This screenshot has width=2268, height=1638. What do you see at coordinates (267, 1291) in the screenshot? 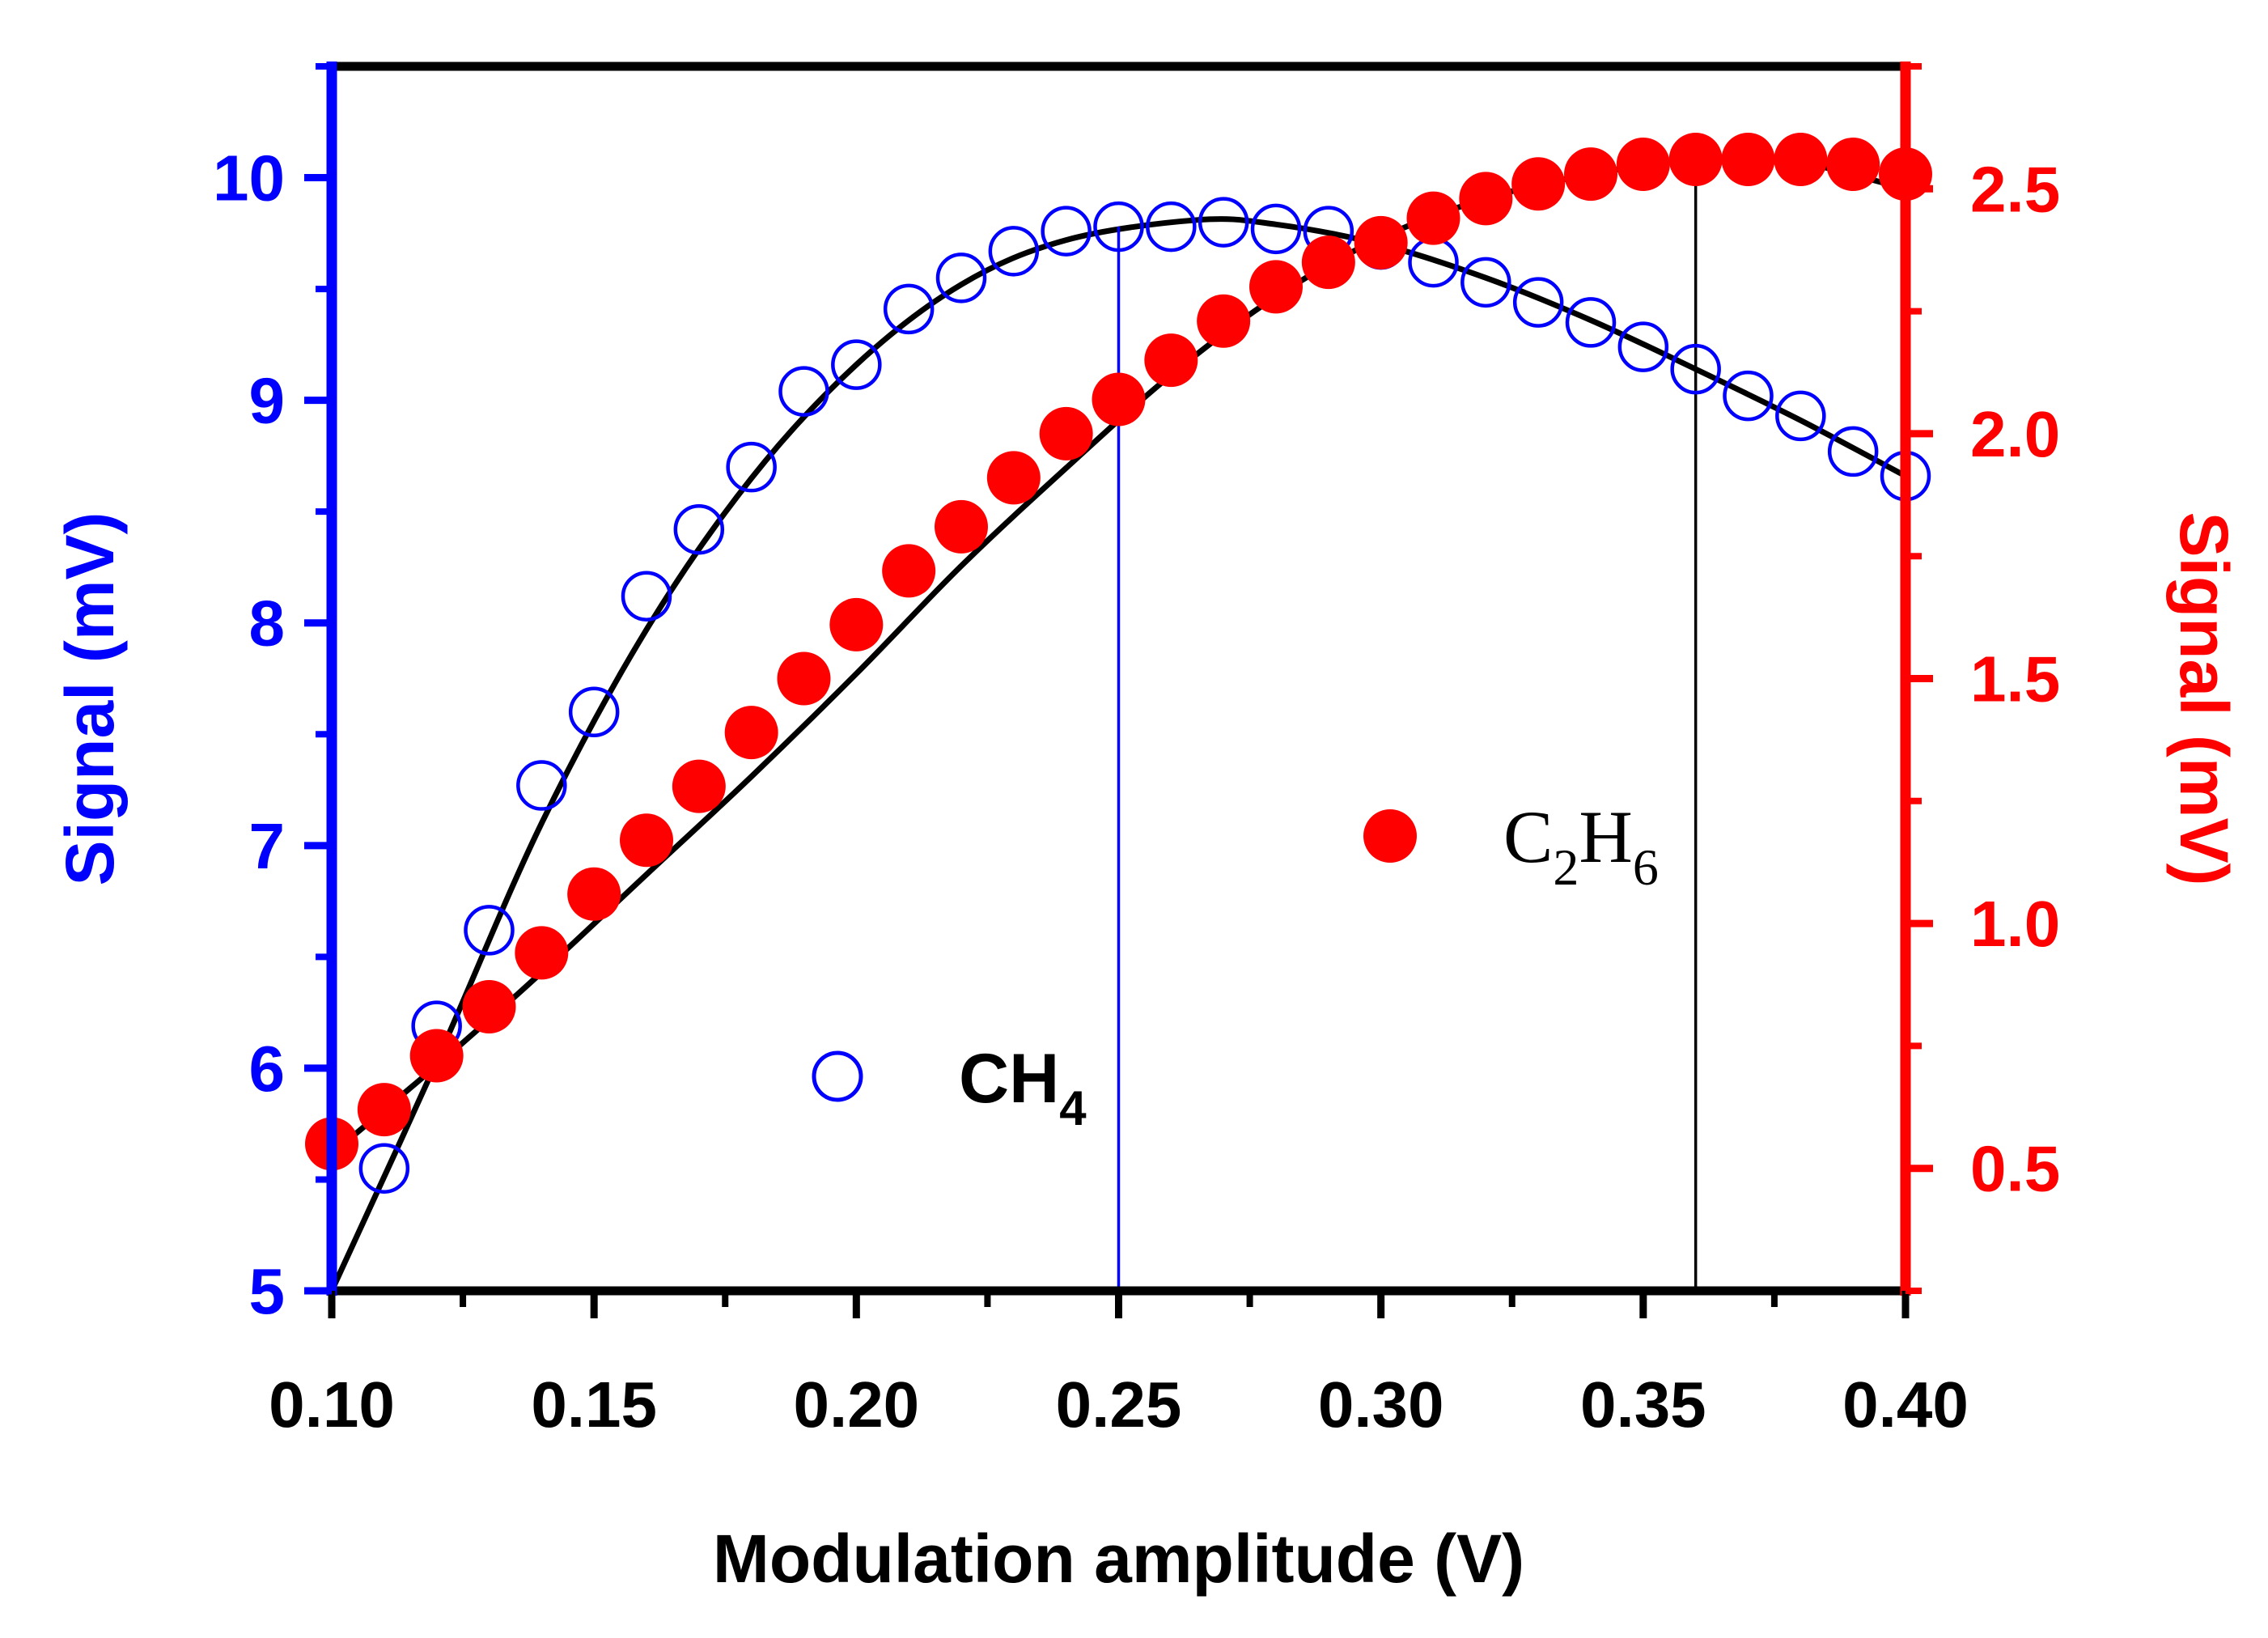
I see `left-tick-label: 5` at bounding box center [267, 1291].